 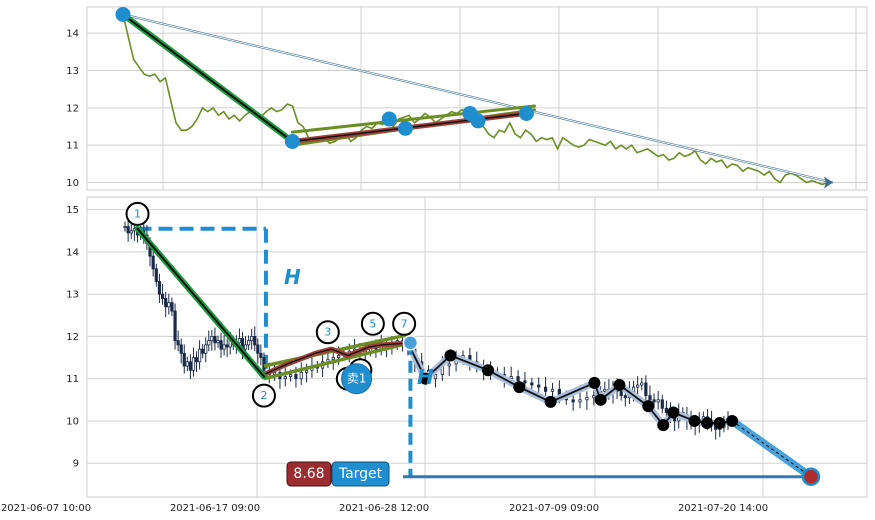 I want to click on h-label-upper: H, so click(x=292, y=277).